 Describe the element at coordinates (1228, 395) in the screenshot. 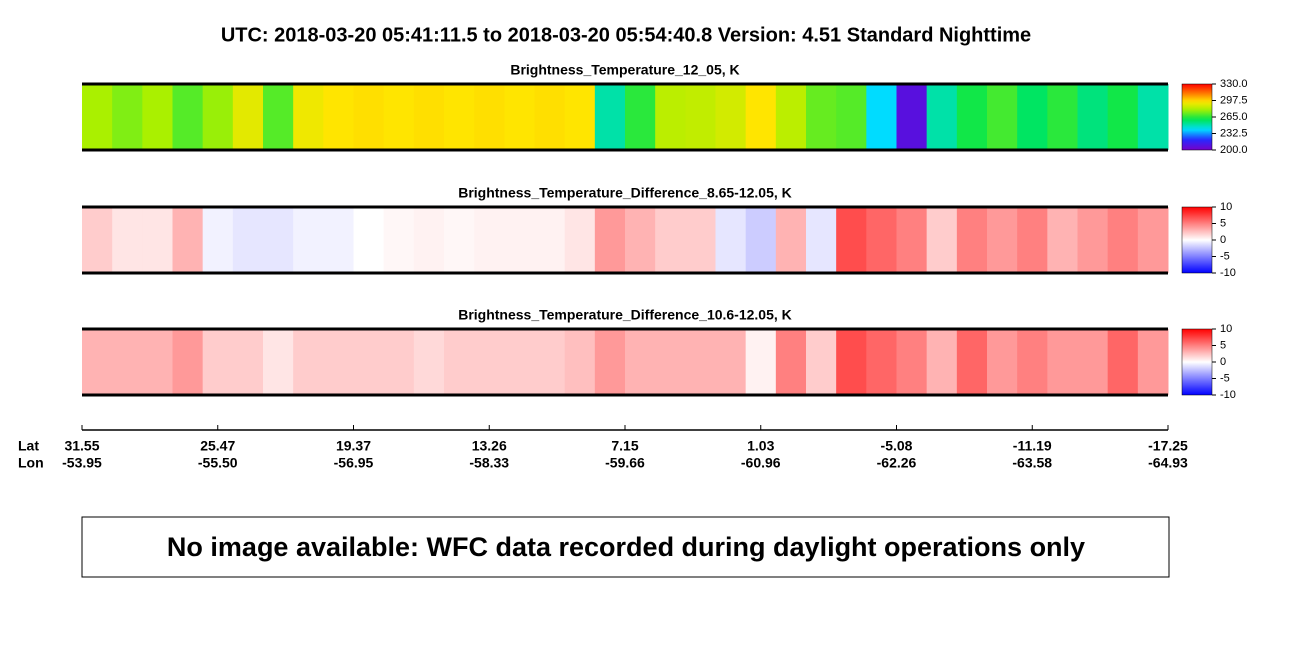

I see `colorbar-tick-label: -10` at that location.